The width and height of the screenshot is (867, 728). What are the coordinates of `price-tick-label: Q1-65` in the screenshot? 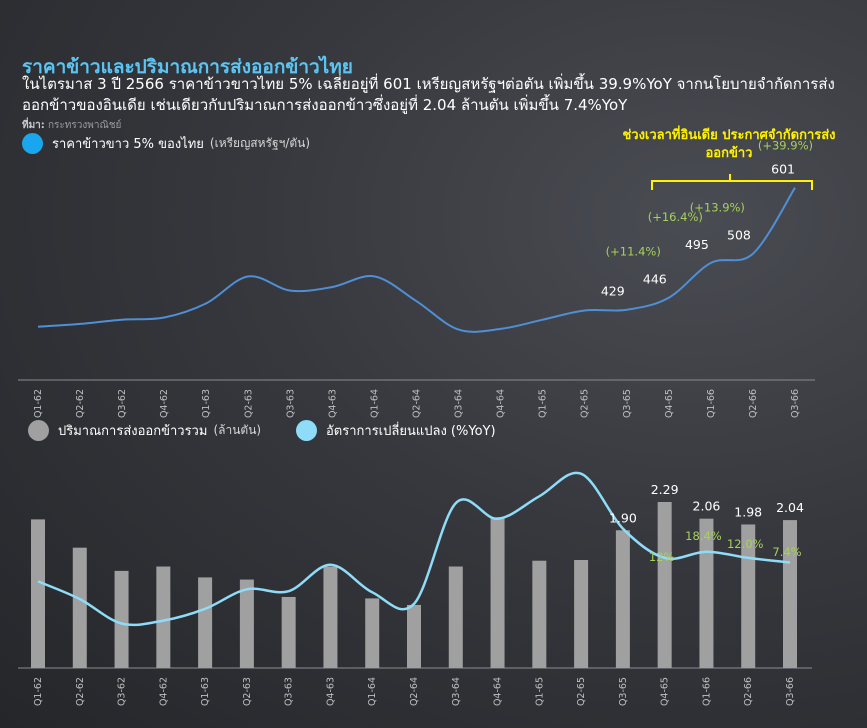 It's located at (543, 403).